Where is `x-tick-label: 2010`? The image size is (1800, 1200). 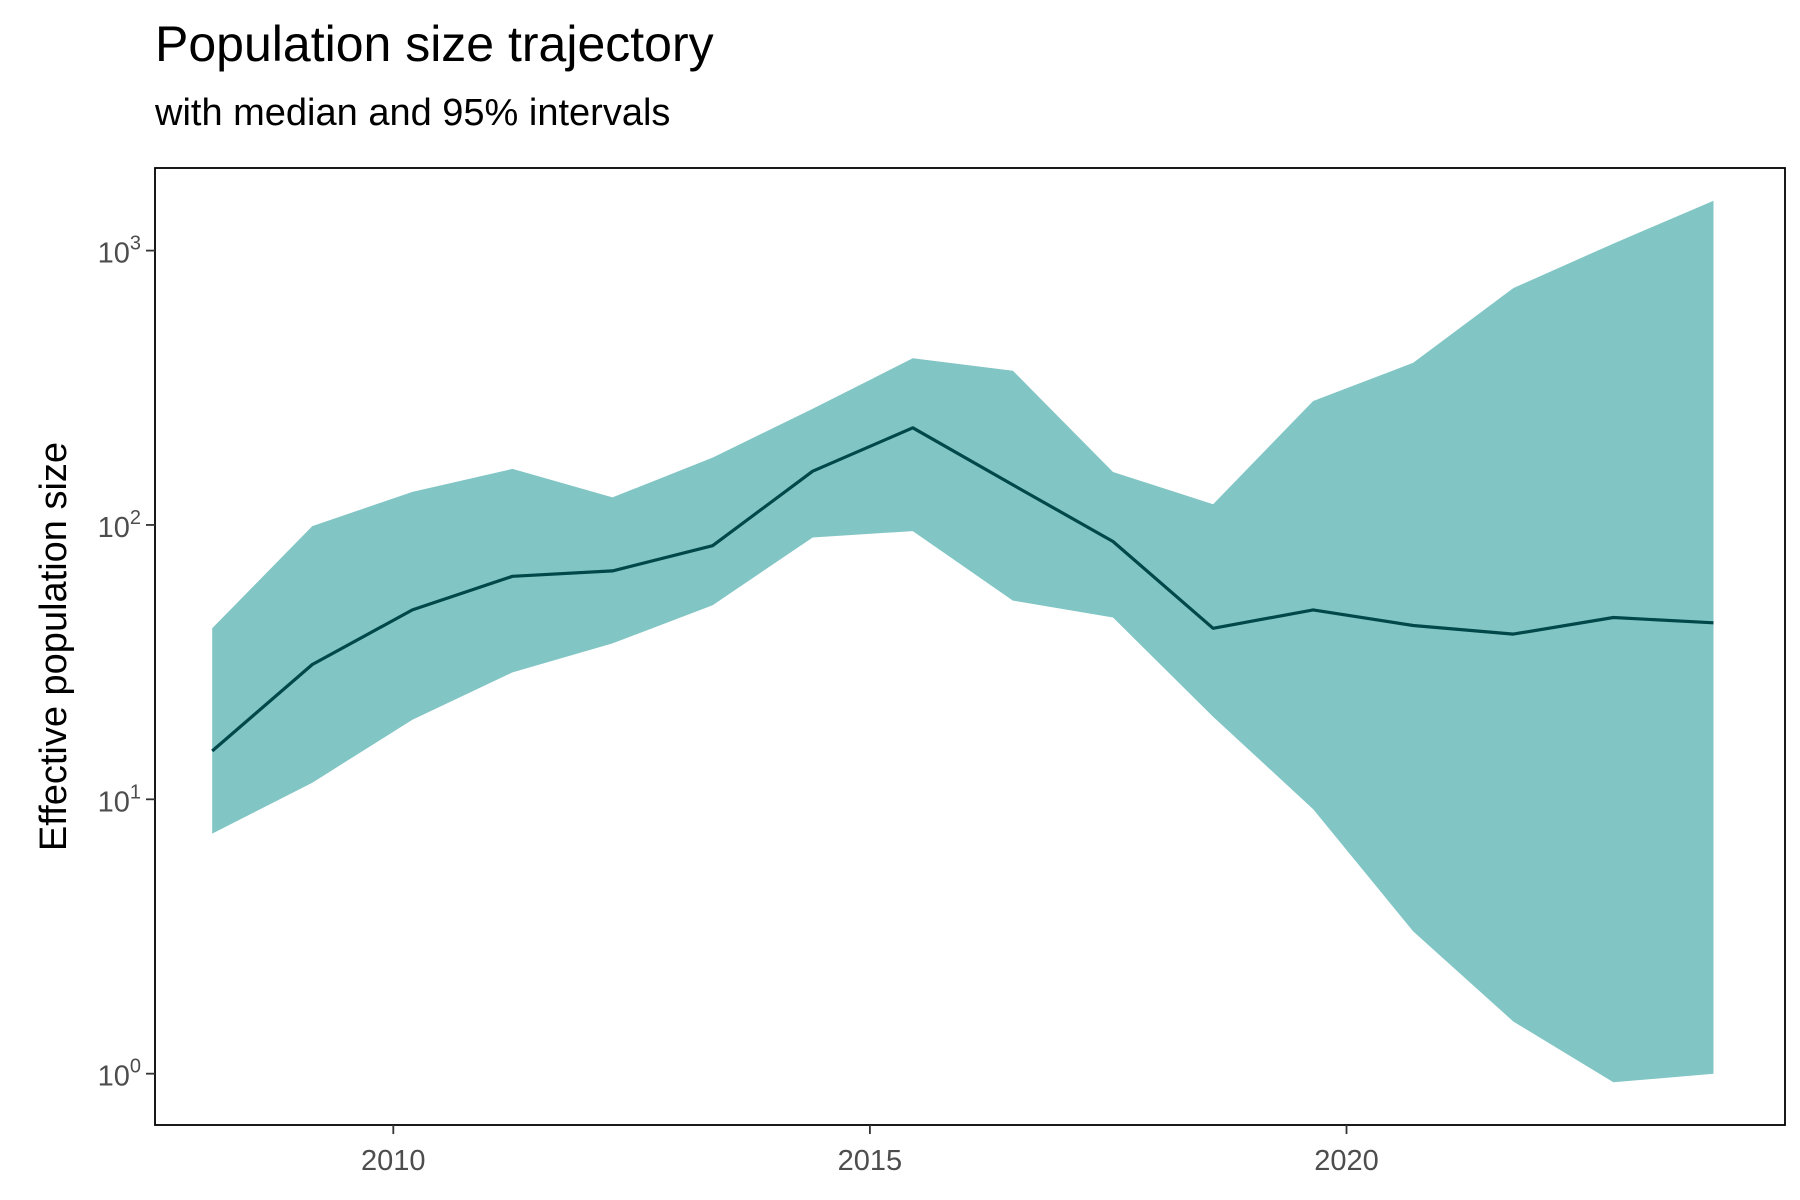
x-tick-label: 2010 is located at coordinates (393, 1161).